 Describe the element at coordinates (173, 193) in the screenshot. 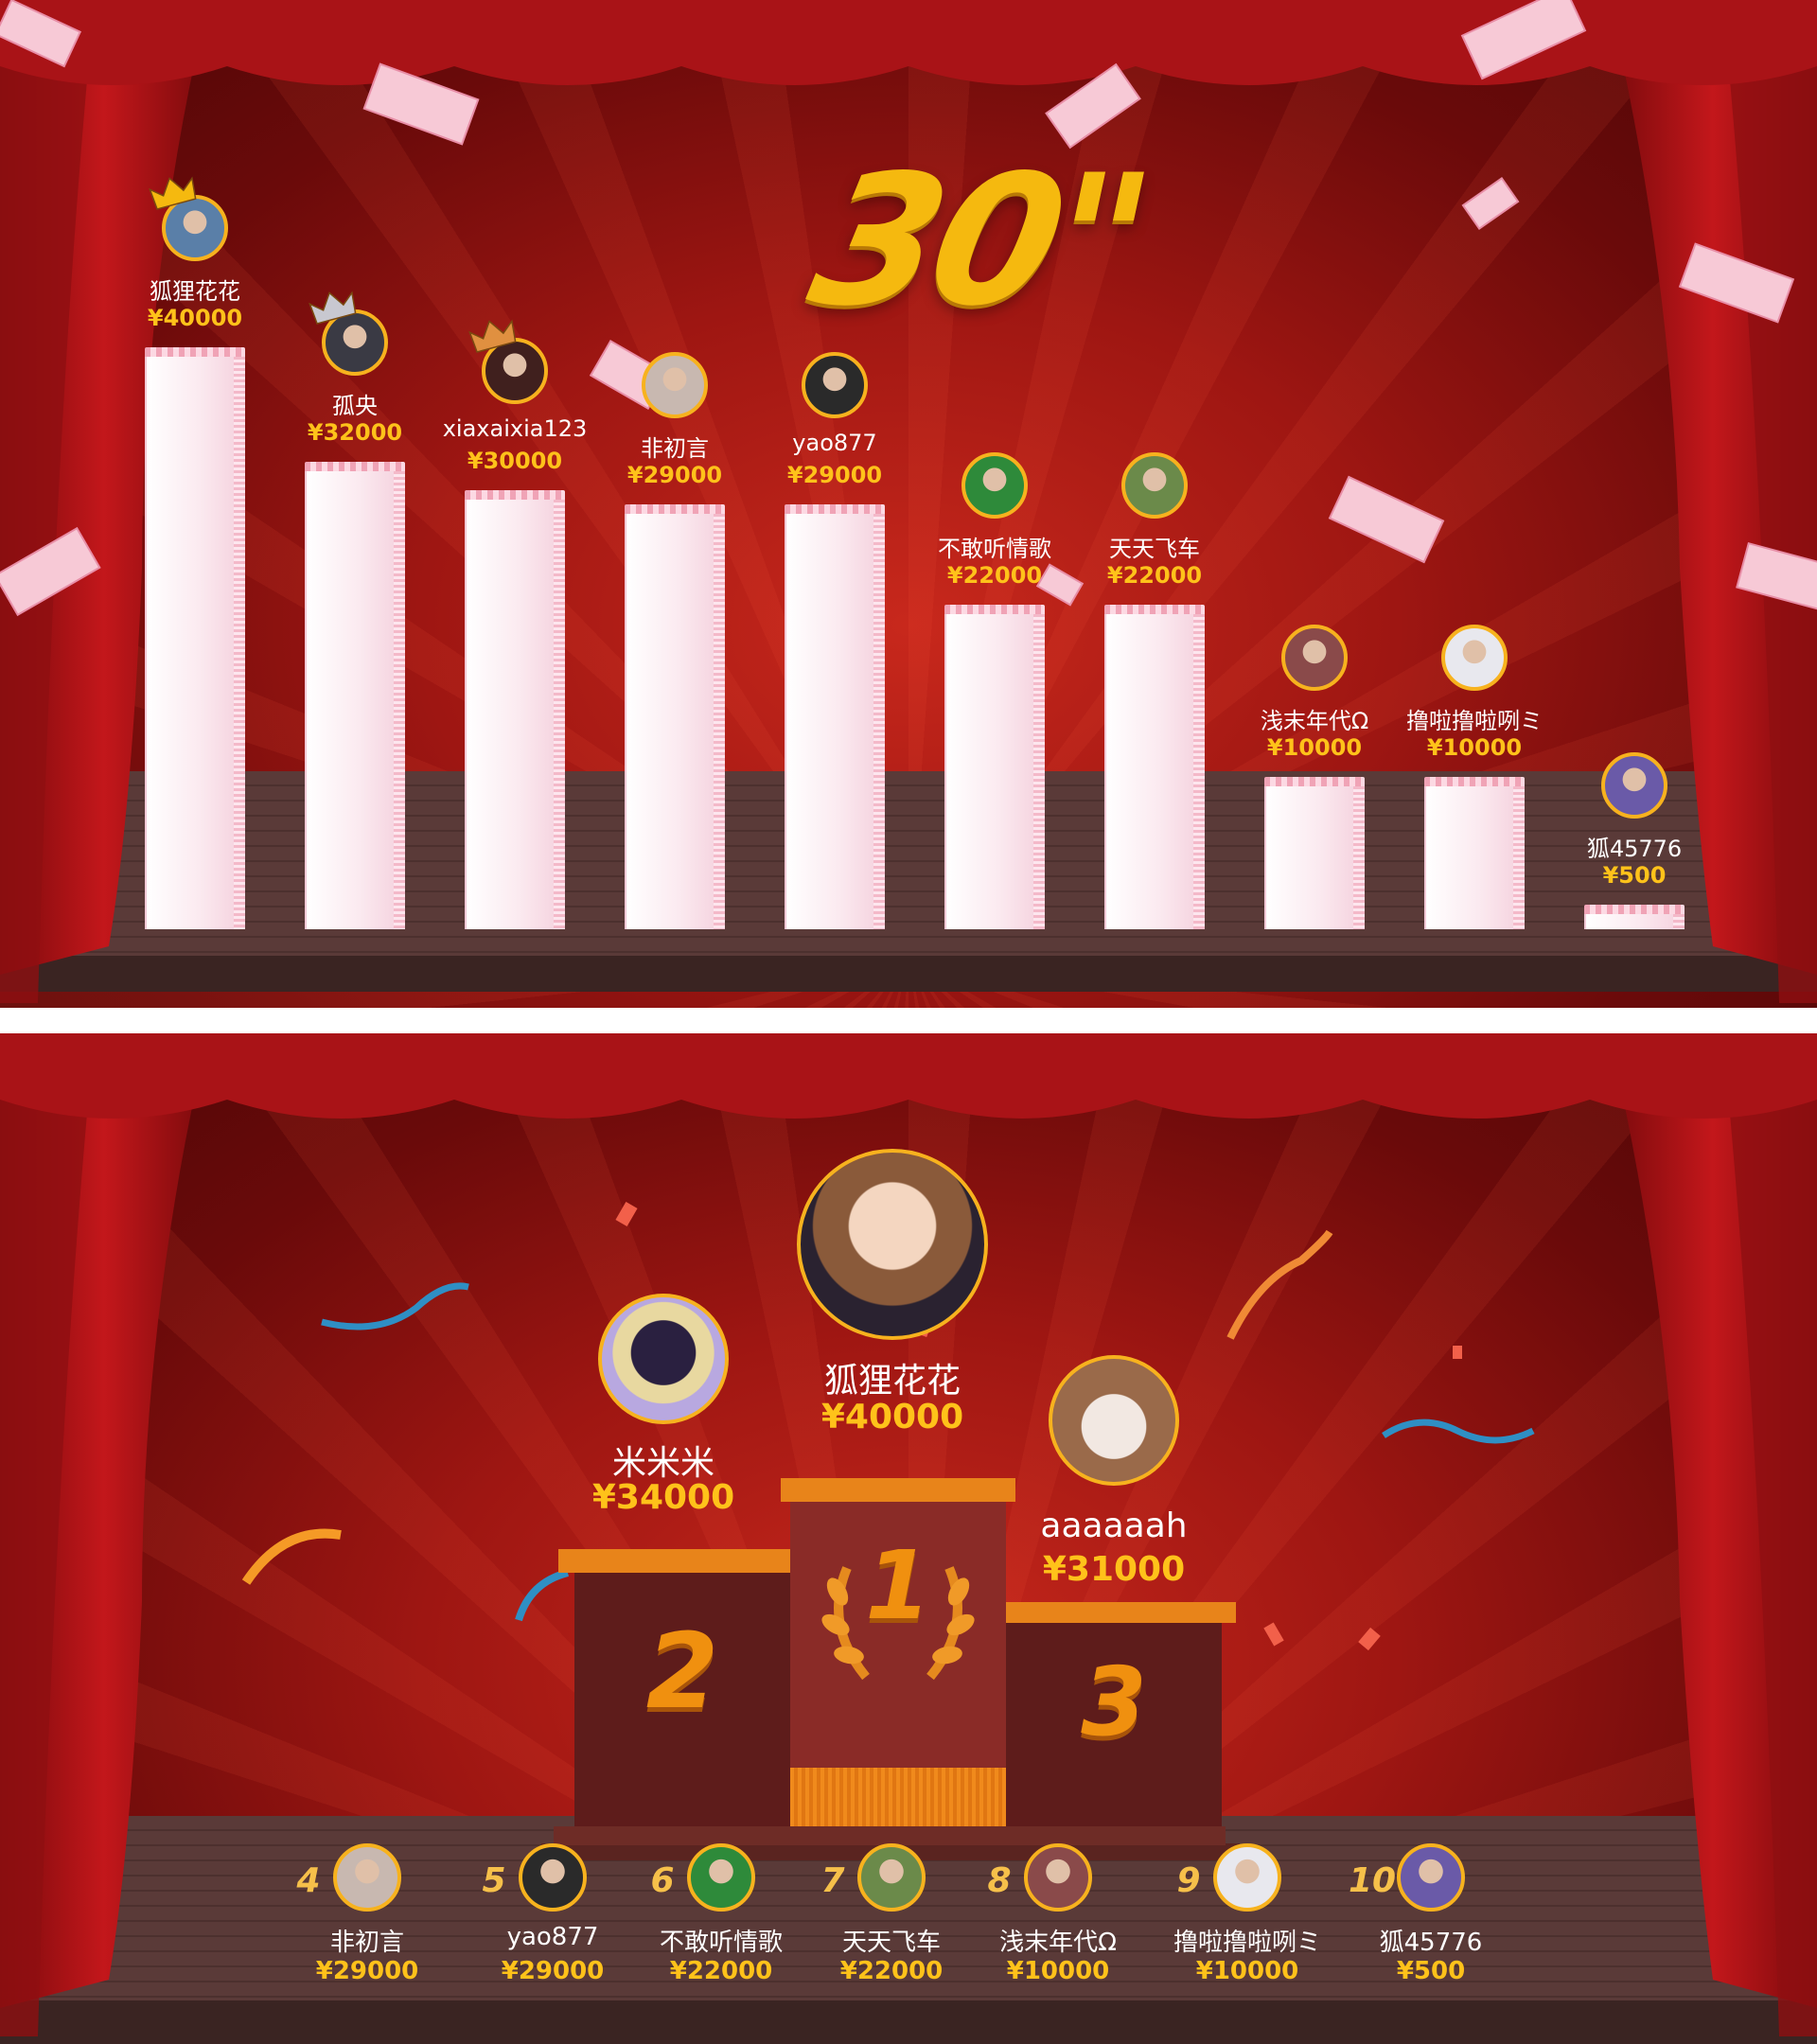

I see `gold-crown-icon` at that location.